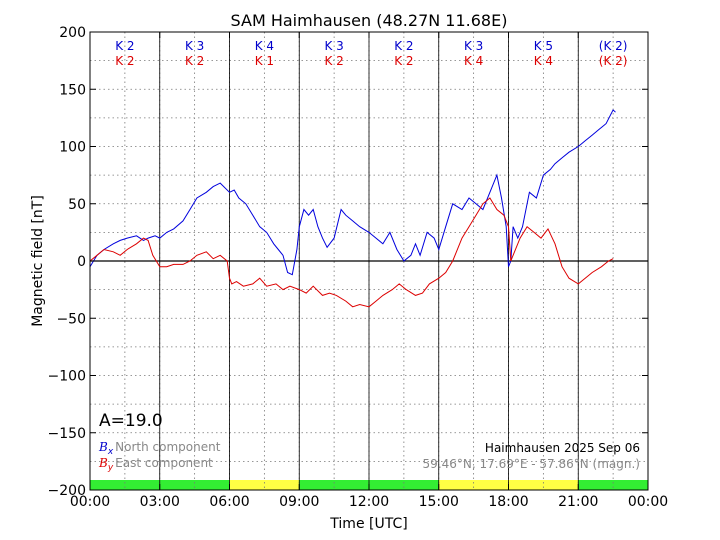 The image size is (720, 540). I want to click on legend-subscript: y, so click(110, 468).